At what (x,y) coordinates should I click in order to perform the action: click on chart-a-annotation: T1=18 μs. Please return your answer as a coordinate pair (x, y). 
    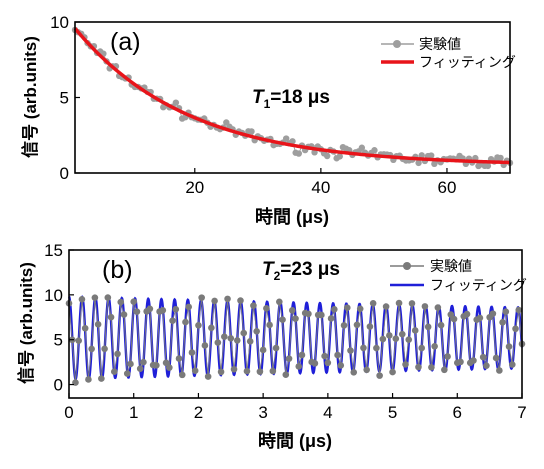
    Looking at the image, I should click on (291, 99).